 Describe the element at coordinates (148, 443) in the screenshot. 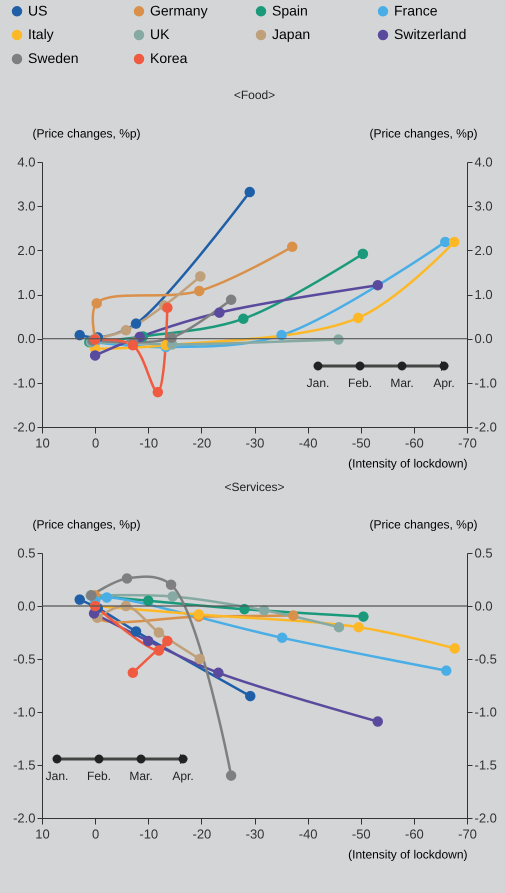

I see `x-tick-label: -10` at that location.